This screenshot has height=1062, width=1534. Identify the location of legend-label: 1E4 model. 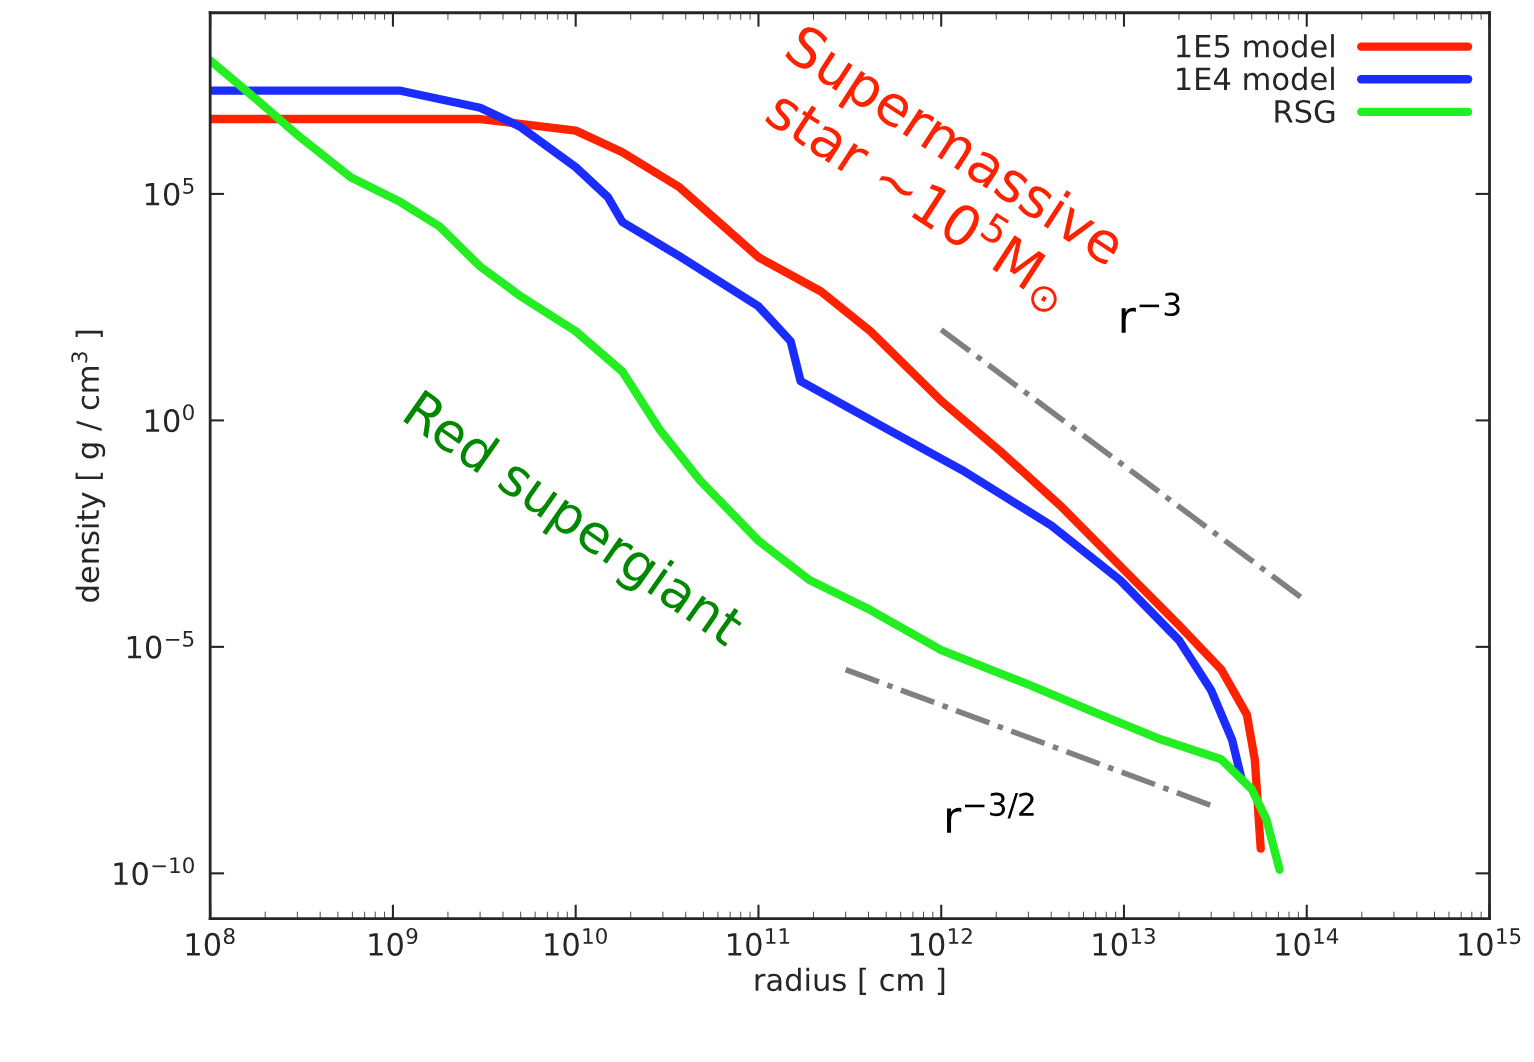
(1255, 78).